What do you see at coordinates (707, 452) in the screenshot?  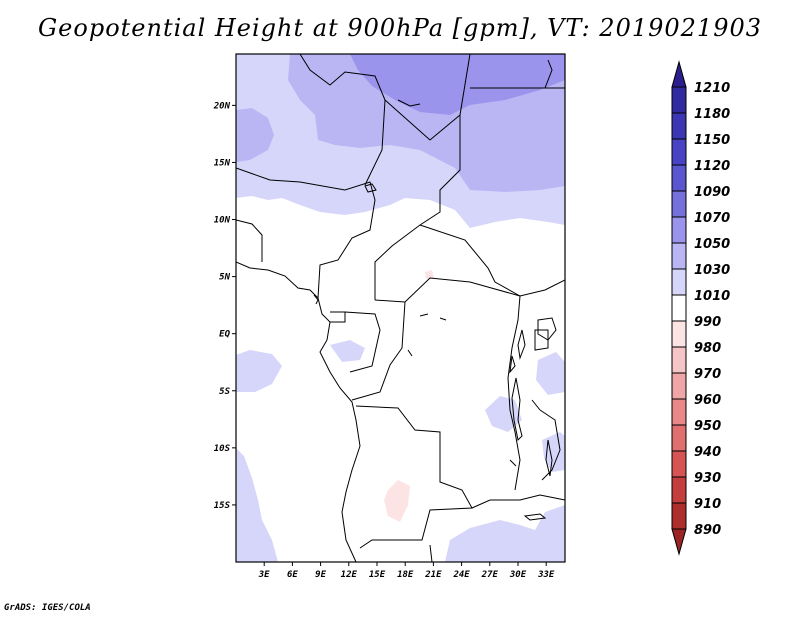 I see `colorbar-label: 940` at bounding box center [707, 452].